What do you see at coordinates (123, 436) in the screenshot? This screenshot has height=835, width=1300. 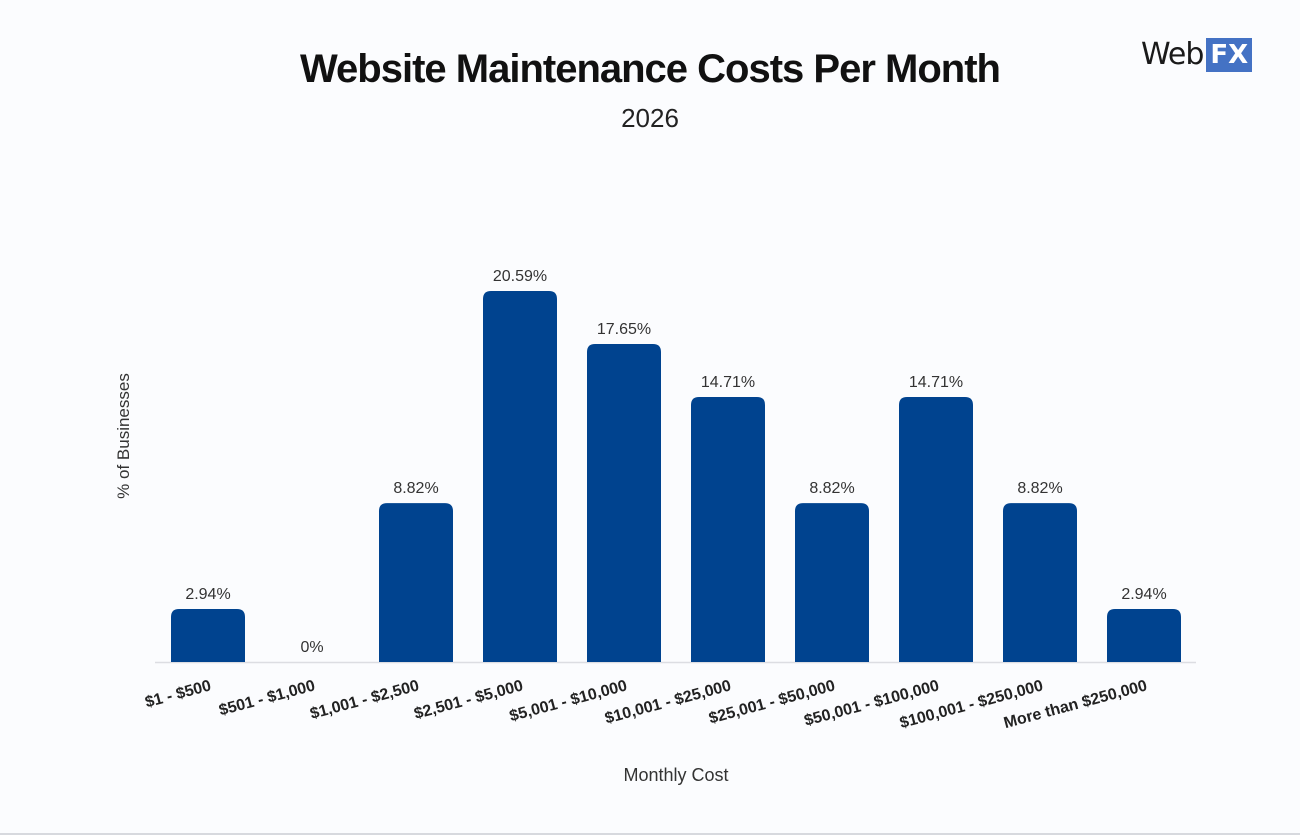 I see `y-axis-label: % of Businesses` at bounding box center [123, 436].